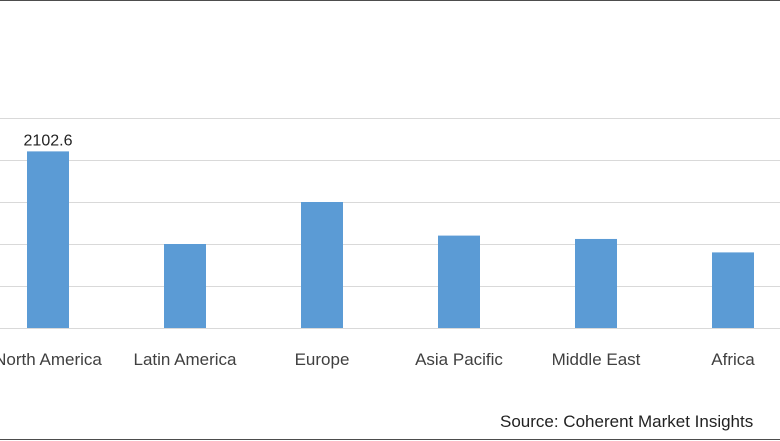 Image resolution: width=780 pixels, height=441 pixels. What do you see at coordinates (186, 359) in the screenshot?
I see `category-label: Latin America` at bounding box center [186, 359].